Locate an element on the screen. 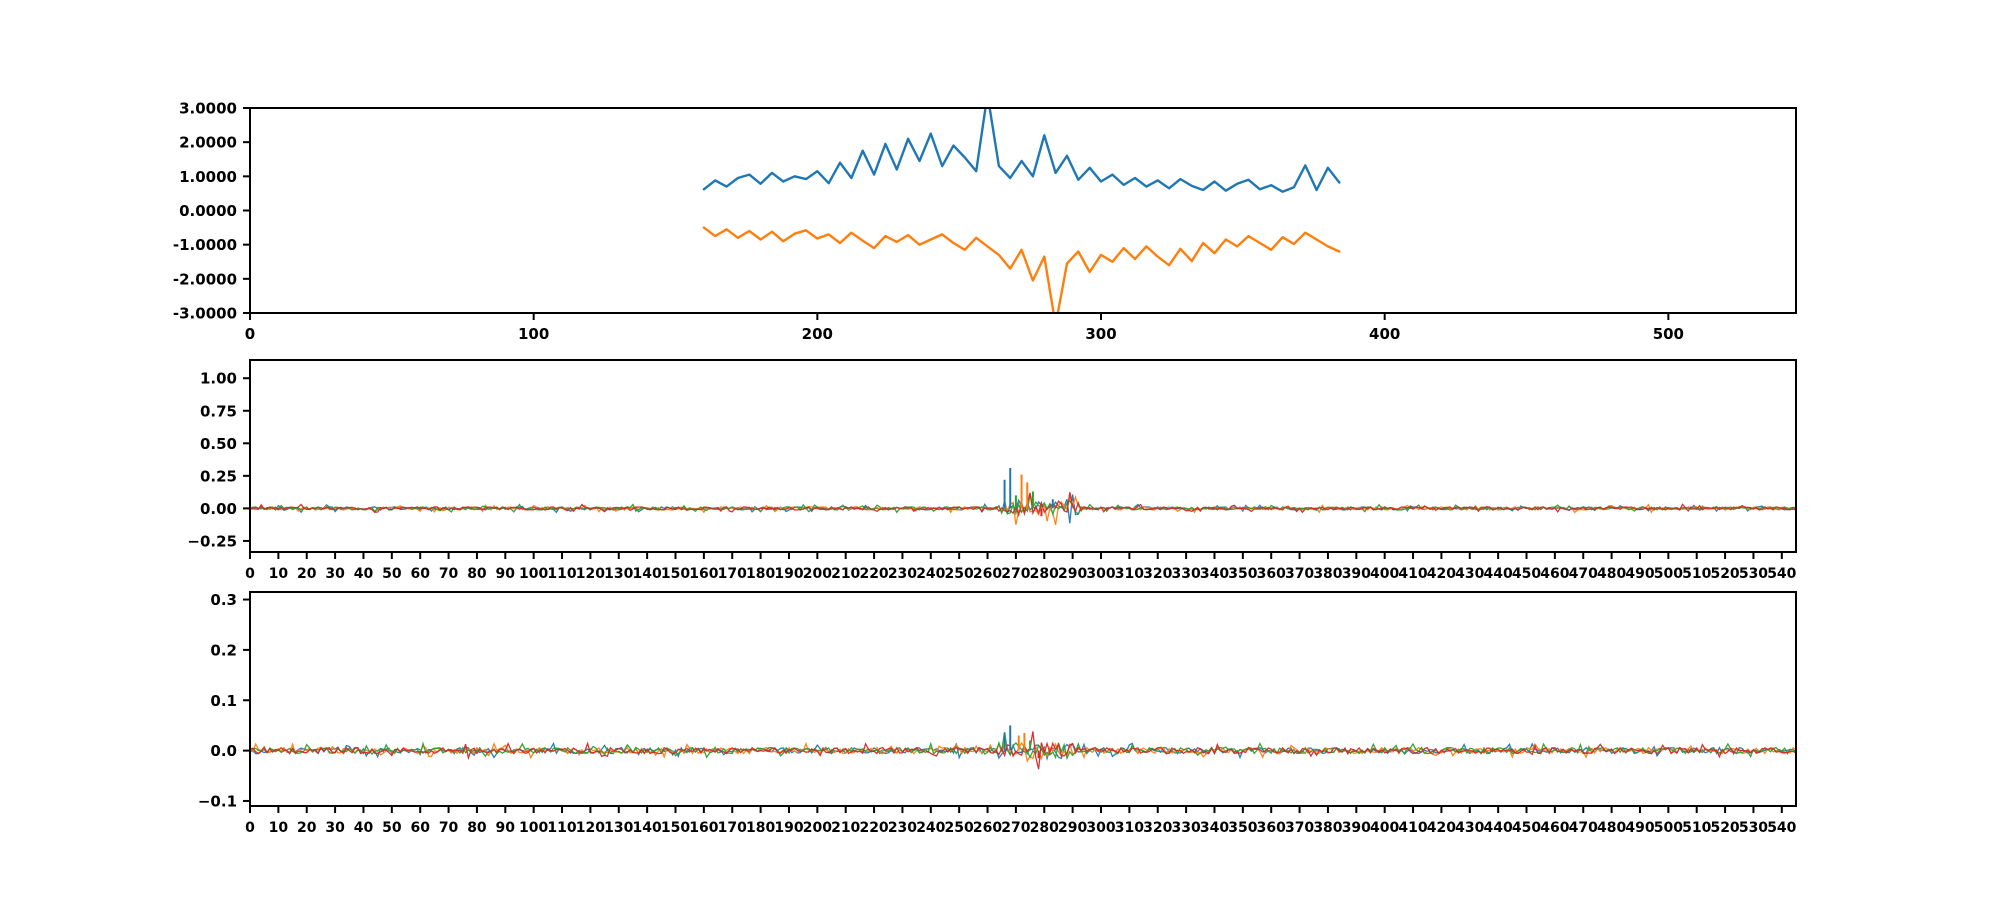 This screenshot has height=900, width=2000. x-tick-label: 140 is located at coordinates (647, 828).